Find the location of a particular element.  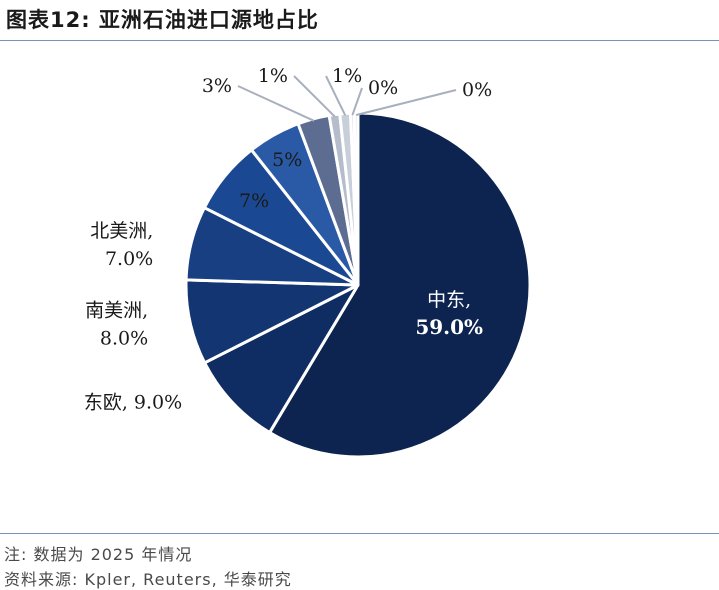

source-note: 资料来源: Kpler, Reuters, 华泰研究 is located at coordinates (148, 579).